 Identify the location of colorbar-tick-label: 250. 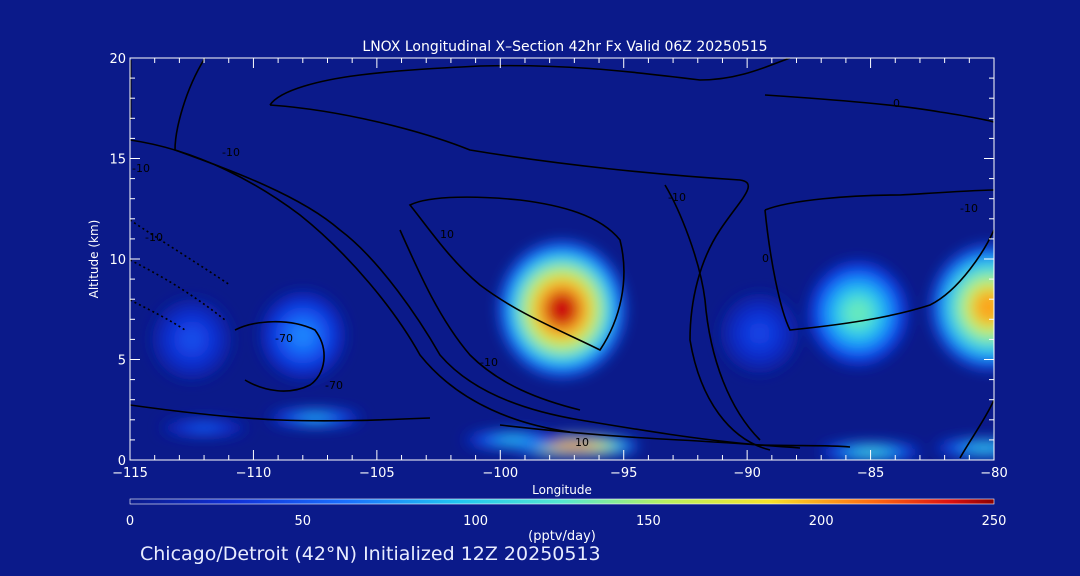
(994, 521).